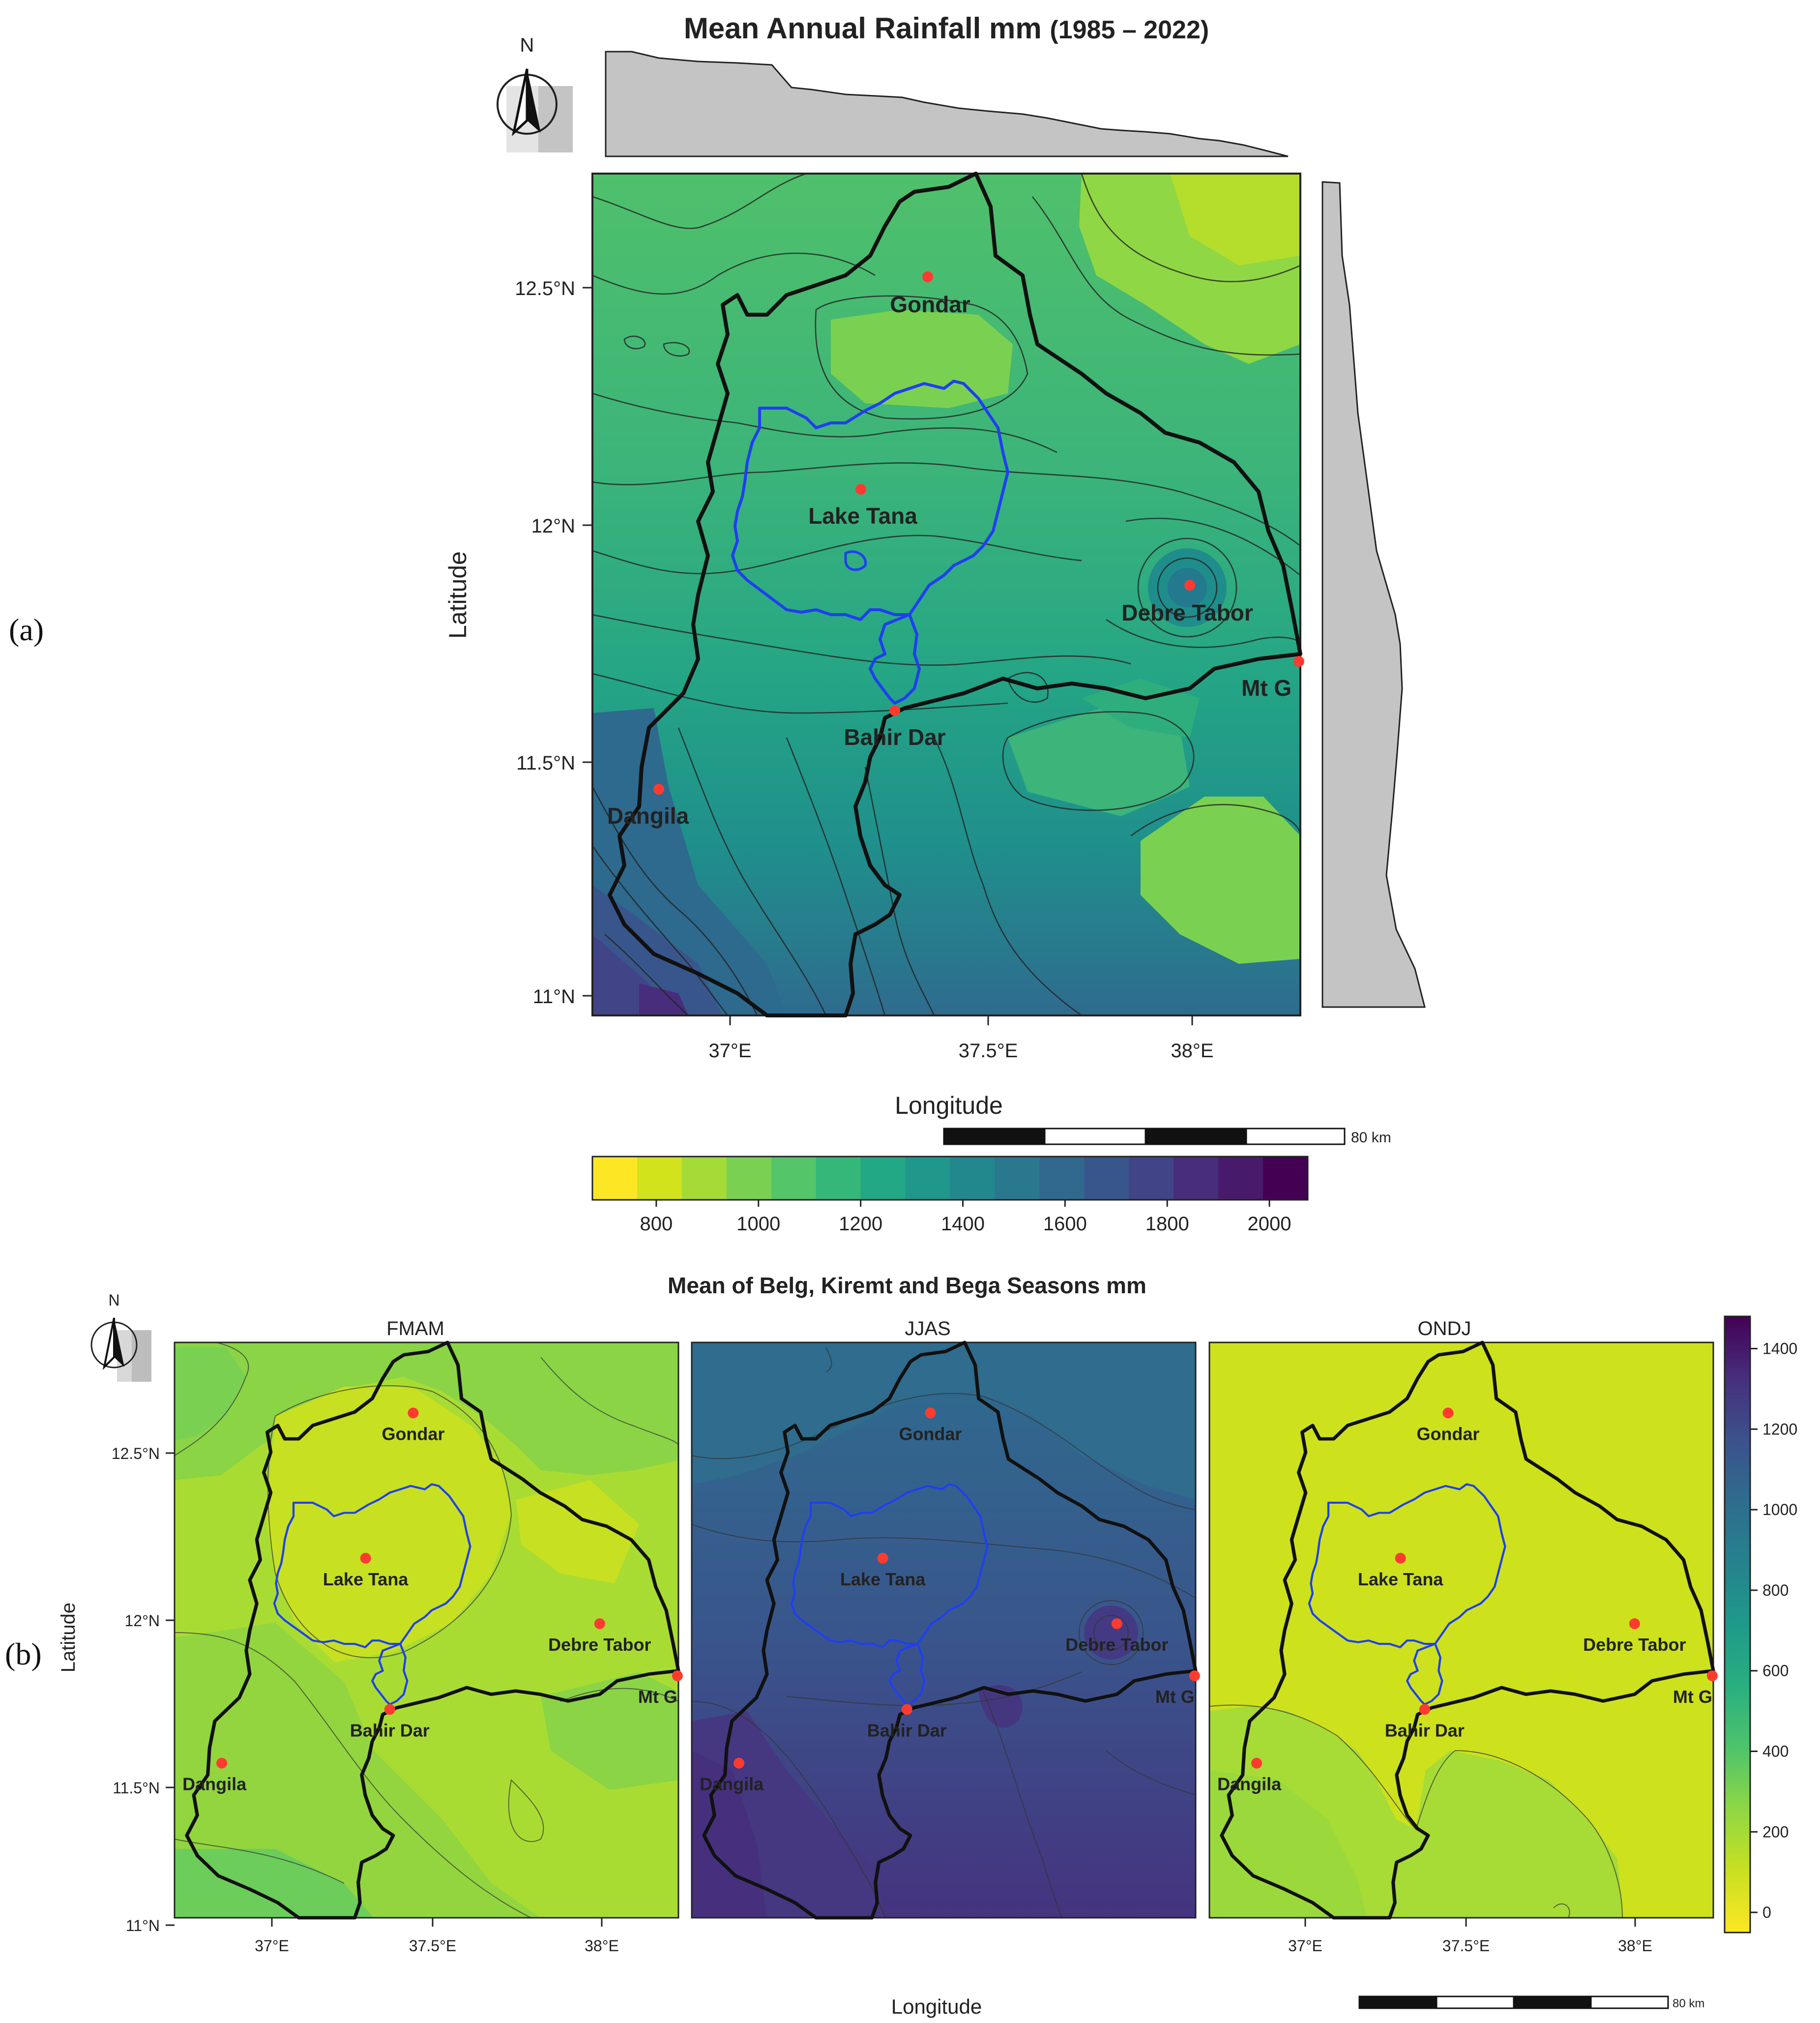  I want to click on panel-header-fmam: FMAM, so click(415, 1328).